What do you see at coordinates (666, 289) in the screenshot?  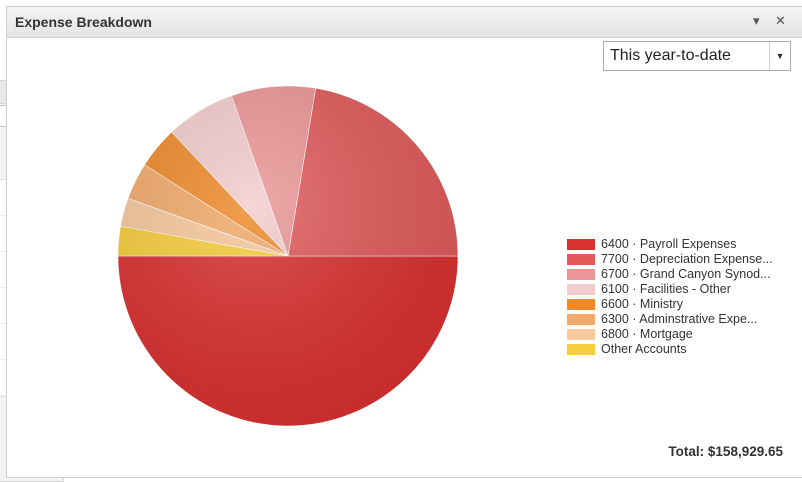 I see `legend-label: 6100 · Facilities - Other` at bounding box center [666, 289].